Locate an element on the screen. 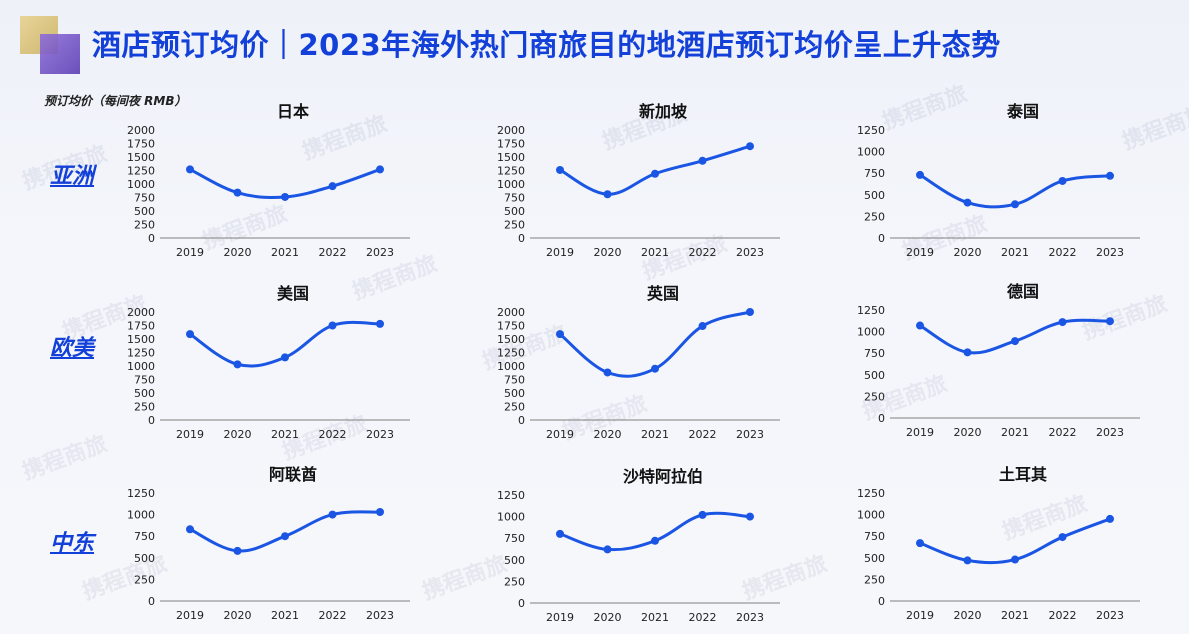  chart-title: 新加坡 is located at coordinates (663, 111).